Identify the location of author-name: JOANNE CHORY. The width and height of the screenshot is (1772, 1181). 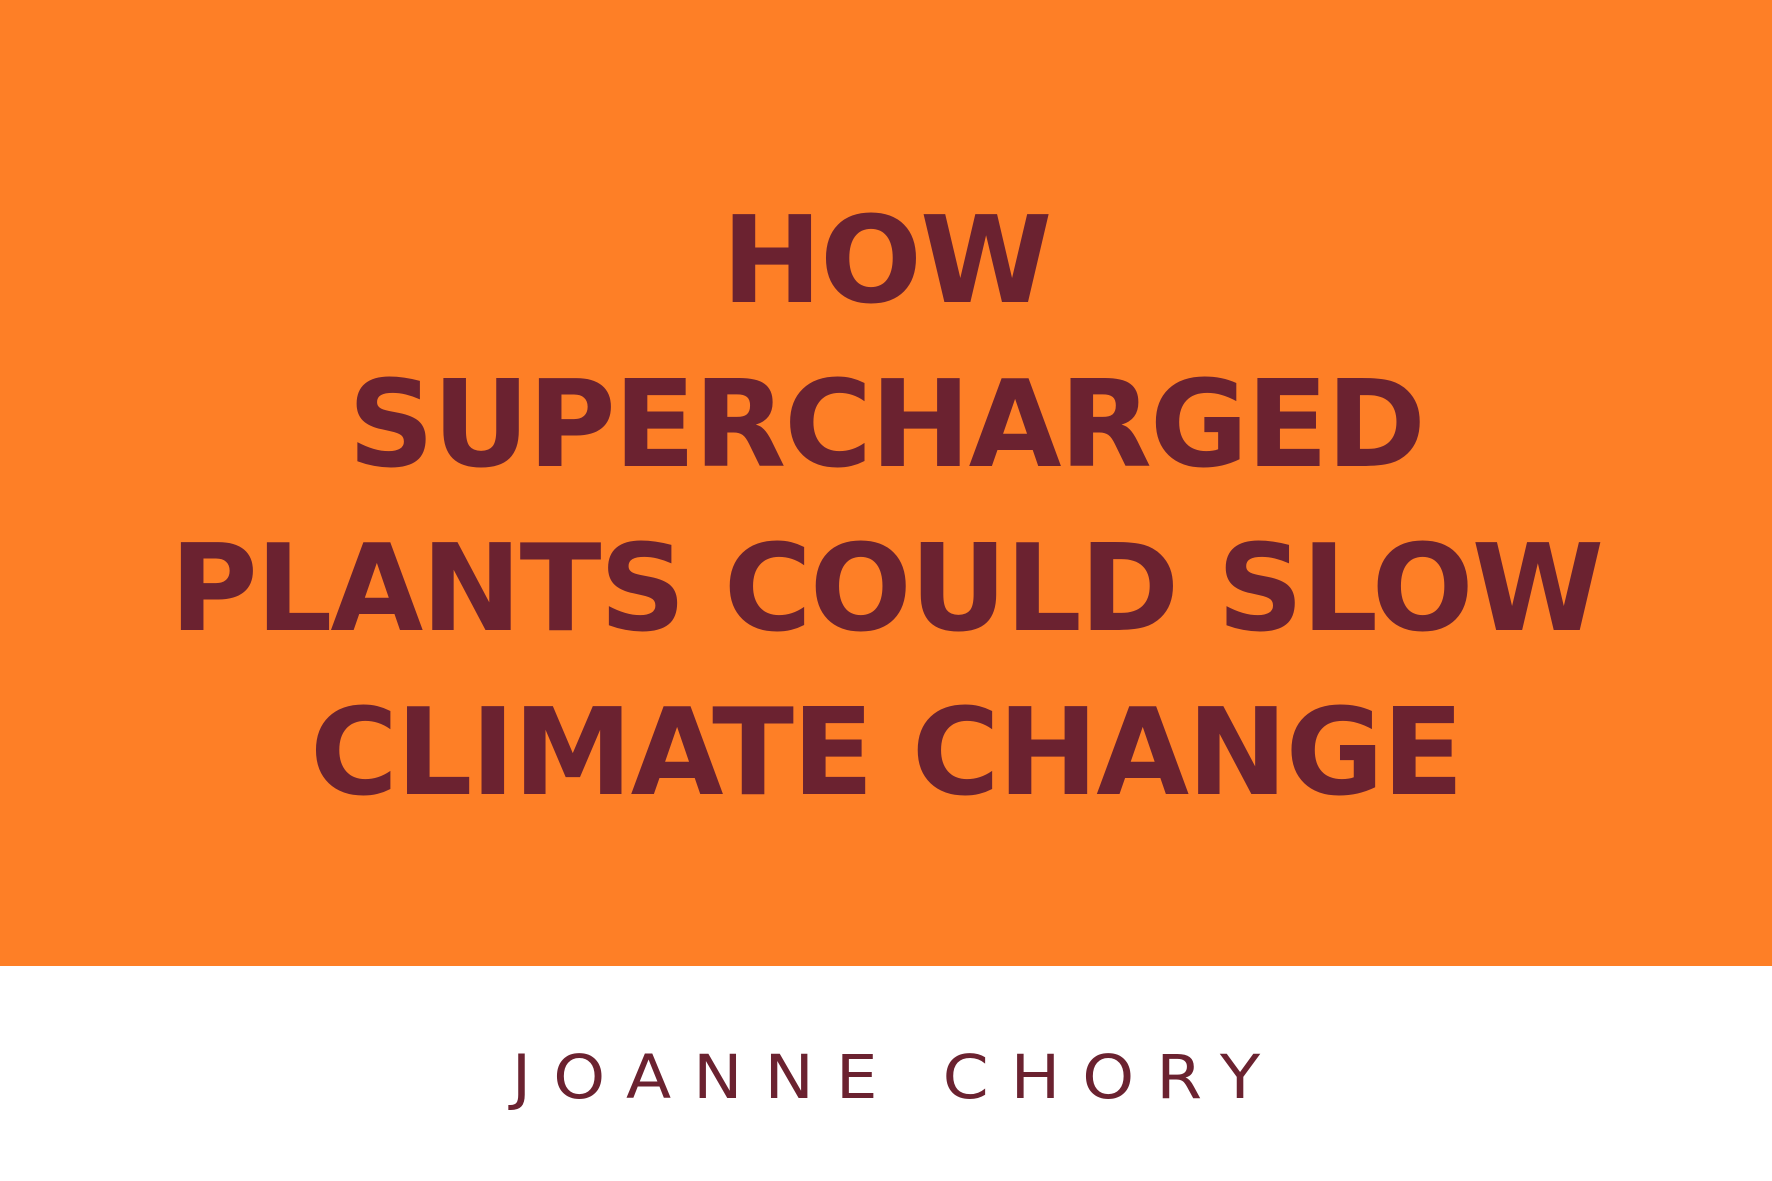
(897, 1077).